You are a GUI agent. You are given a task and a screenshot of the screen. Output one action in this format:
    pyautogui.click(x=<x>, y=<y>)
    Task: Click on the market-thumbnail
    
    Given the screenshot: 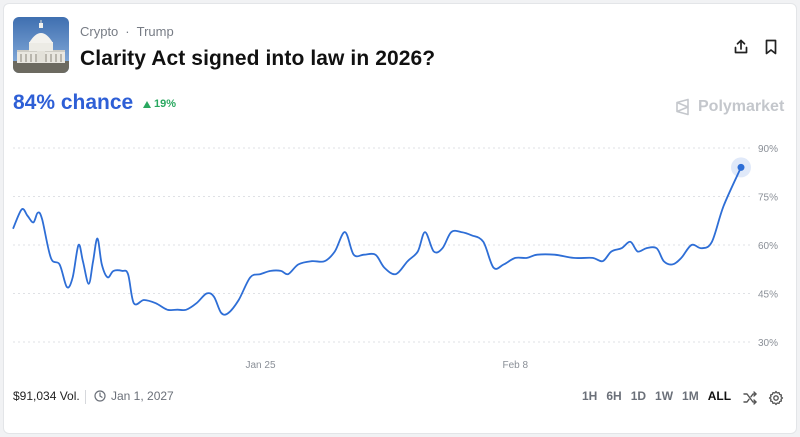 What is the action you would take?
    pyautogui.click(x=41, y=45)
    